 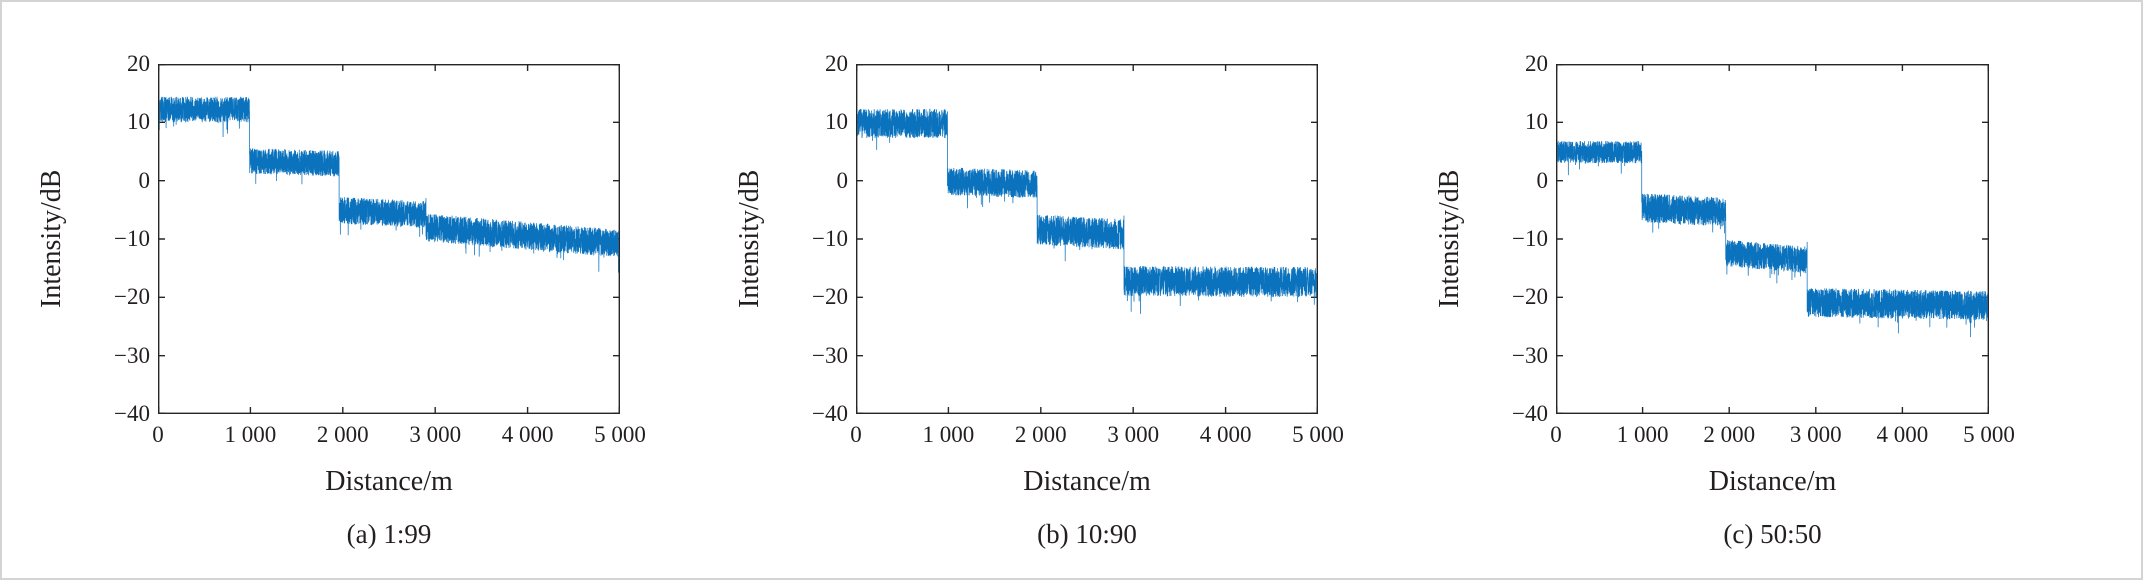 What do you see at coordinates (389, 534) in the screenshot?
I see `subplot-caption: (a) 1:99` at bounding box center [389, 534].